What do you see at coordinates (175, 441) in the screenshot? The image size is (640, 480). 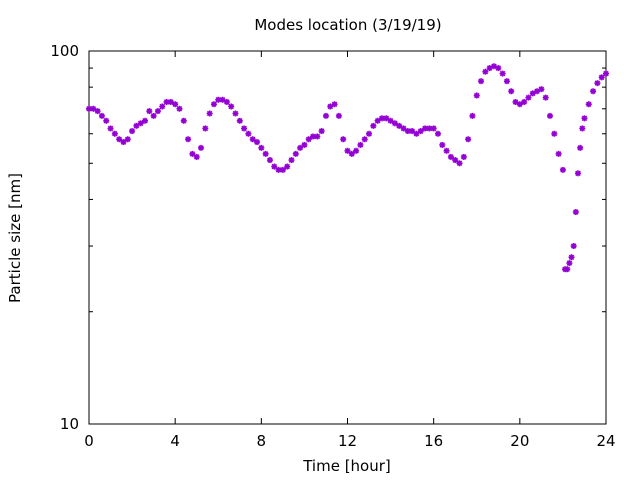 I see `x-tick-label: 4` at bounding box center [175, 441].